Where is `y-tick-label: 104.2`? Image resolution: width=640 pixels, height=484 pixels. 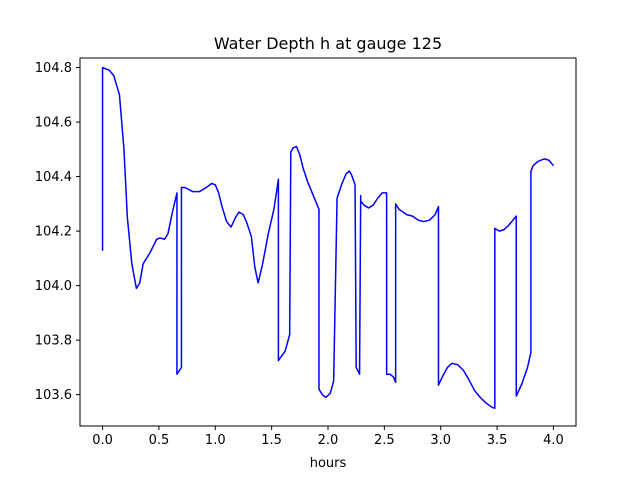 y-tick-label: 104.2 is located at coordinates (53, 232).